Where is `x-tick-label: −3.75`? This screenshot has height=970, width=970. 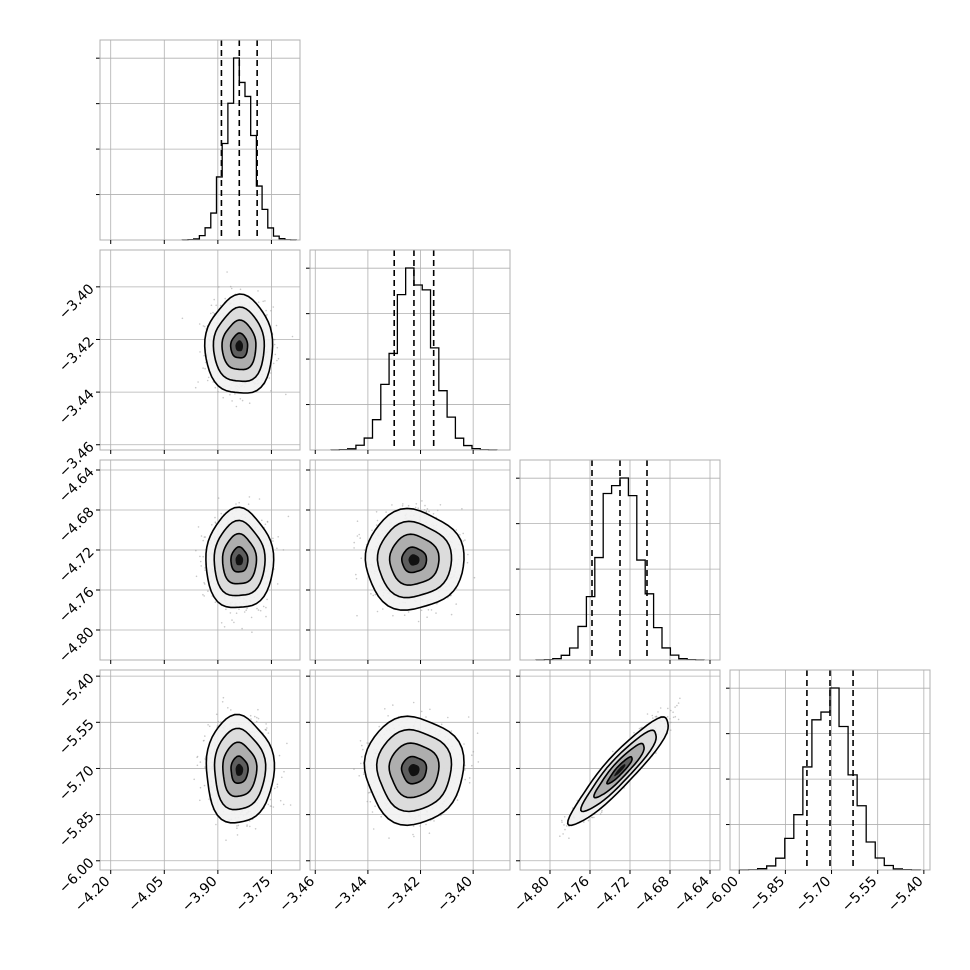
x-tick-label: −3.75 is located at coordinates (254, 895).